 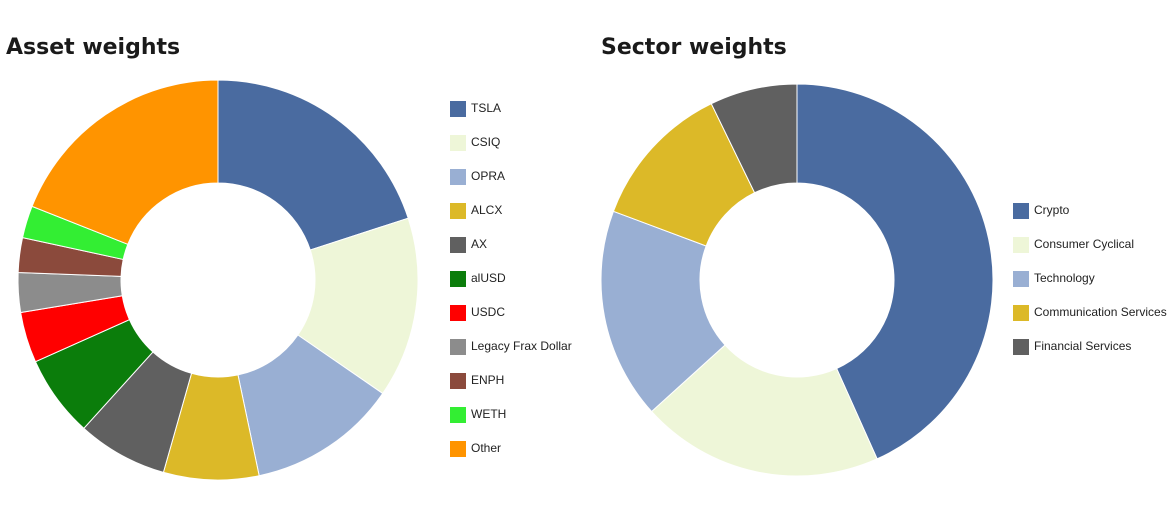 I want to click on legend-label: USDC, so click(x=488, y=312).